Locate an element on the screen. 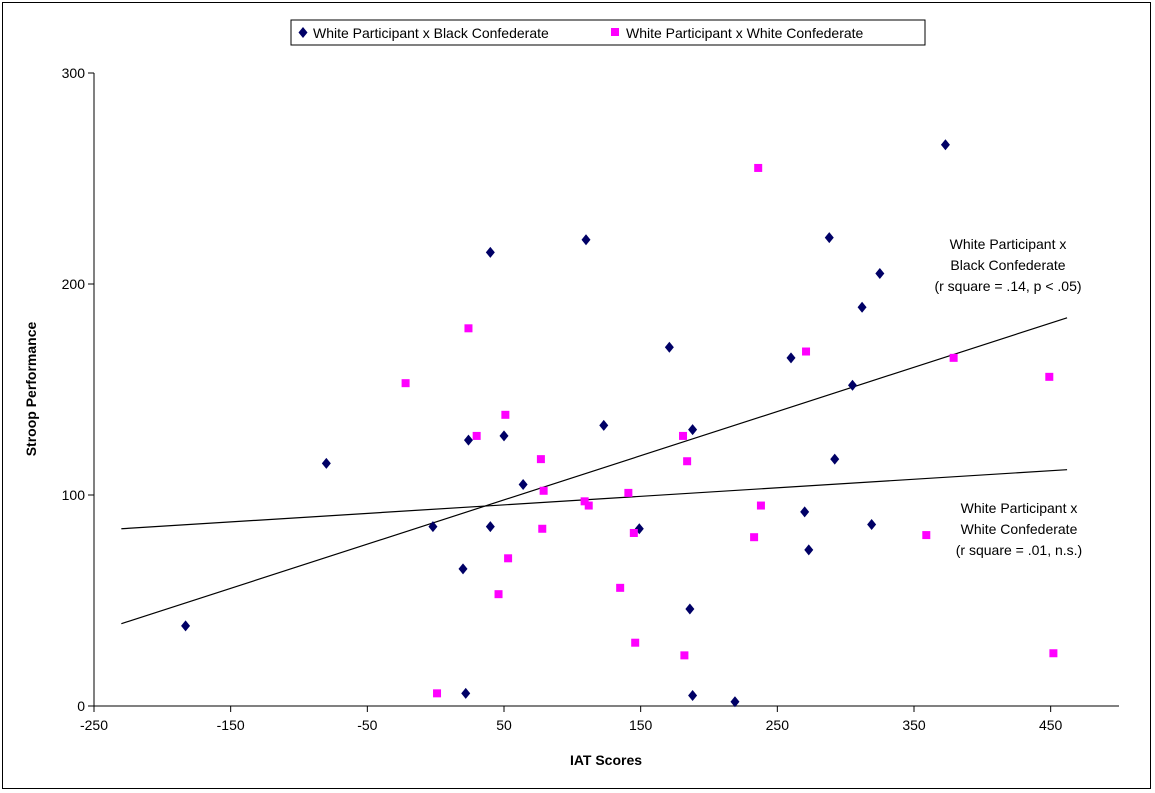  legend-label-black-confederate: White Participant x Black Confederate is located at coordinates (431, 33).